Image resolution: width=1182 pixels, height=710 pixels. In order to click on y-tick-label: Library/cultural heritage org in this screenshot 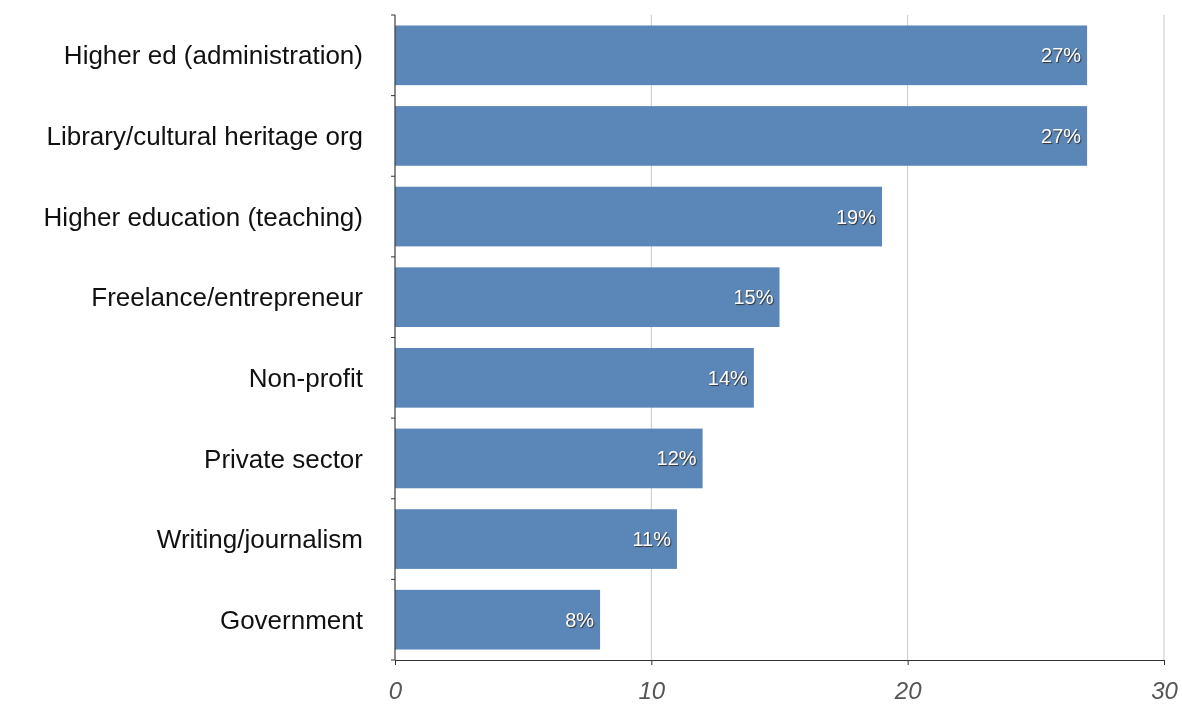, I will do `click(204, 136)`.